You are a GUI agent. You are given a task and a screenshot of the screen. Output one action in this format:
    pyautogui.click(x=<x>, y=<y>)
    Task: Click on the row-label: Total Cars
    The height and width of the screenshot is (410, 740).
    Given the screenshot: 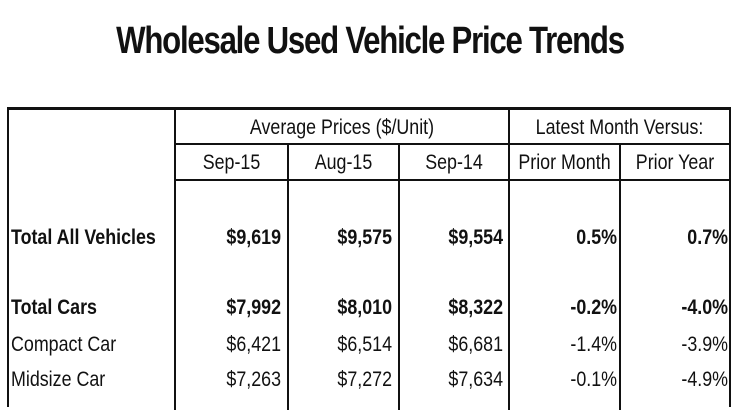 What is the action you would take?
    pyautogui.click(x=54, y=307)
    